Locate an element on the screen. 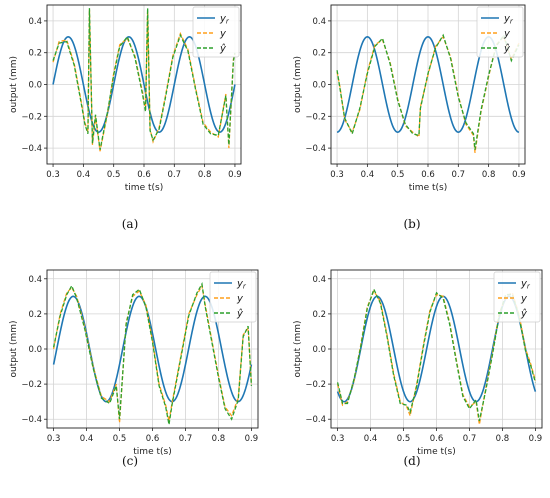 Image resolution: width=550 pixels, height=498 pixels. panel-caption: (d) is located at coordinates (411, 461).